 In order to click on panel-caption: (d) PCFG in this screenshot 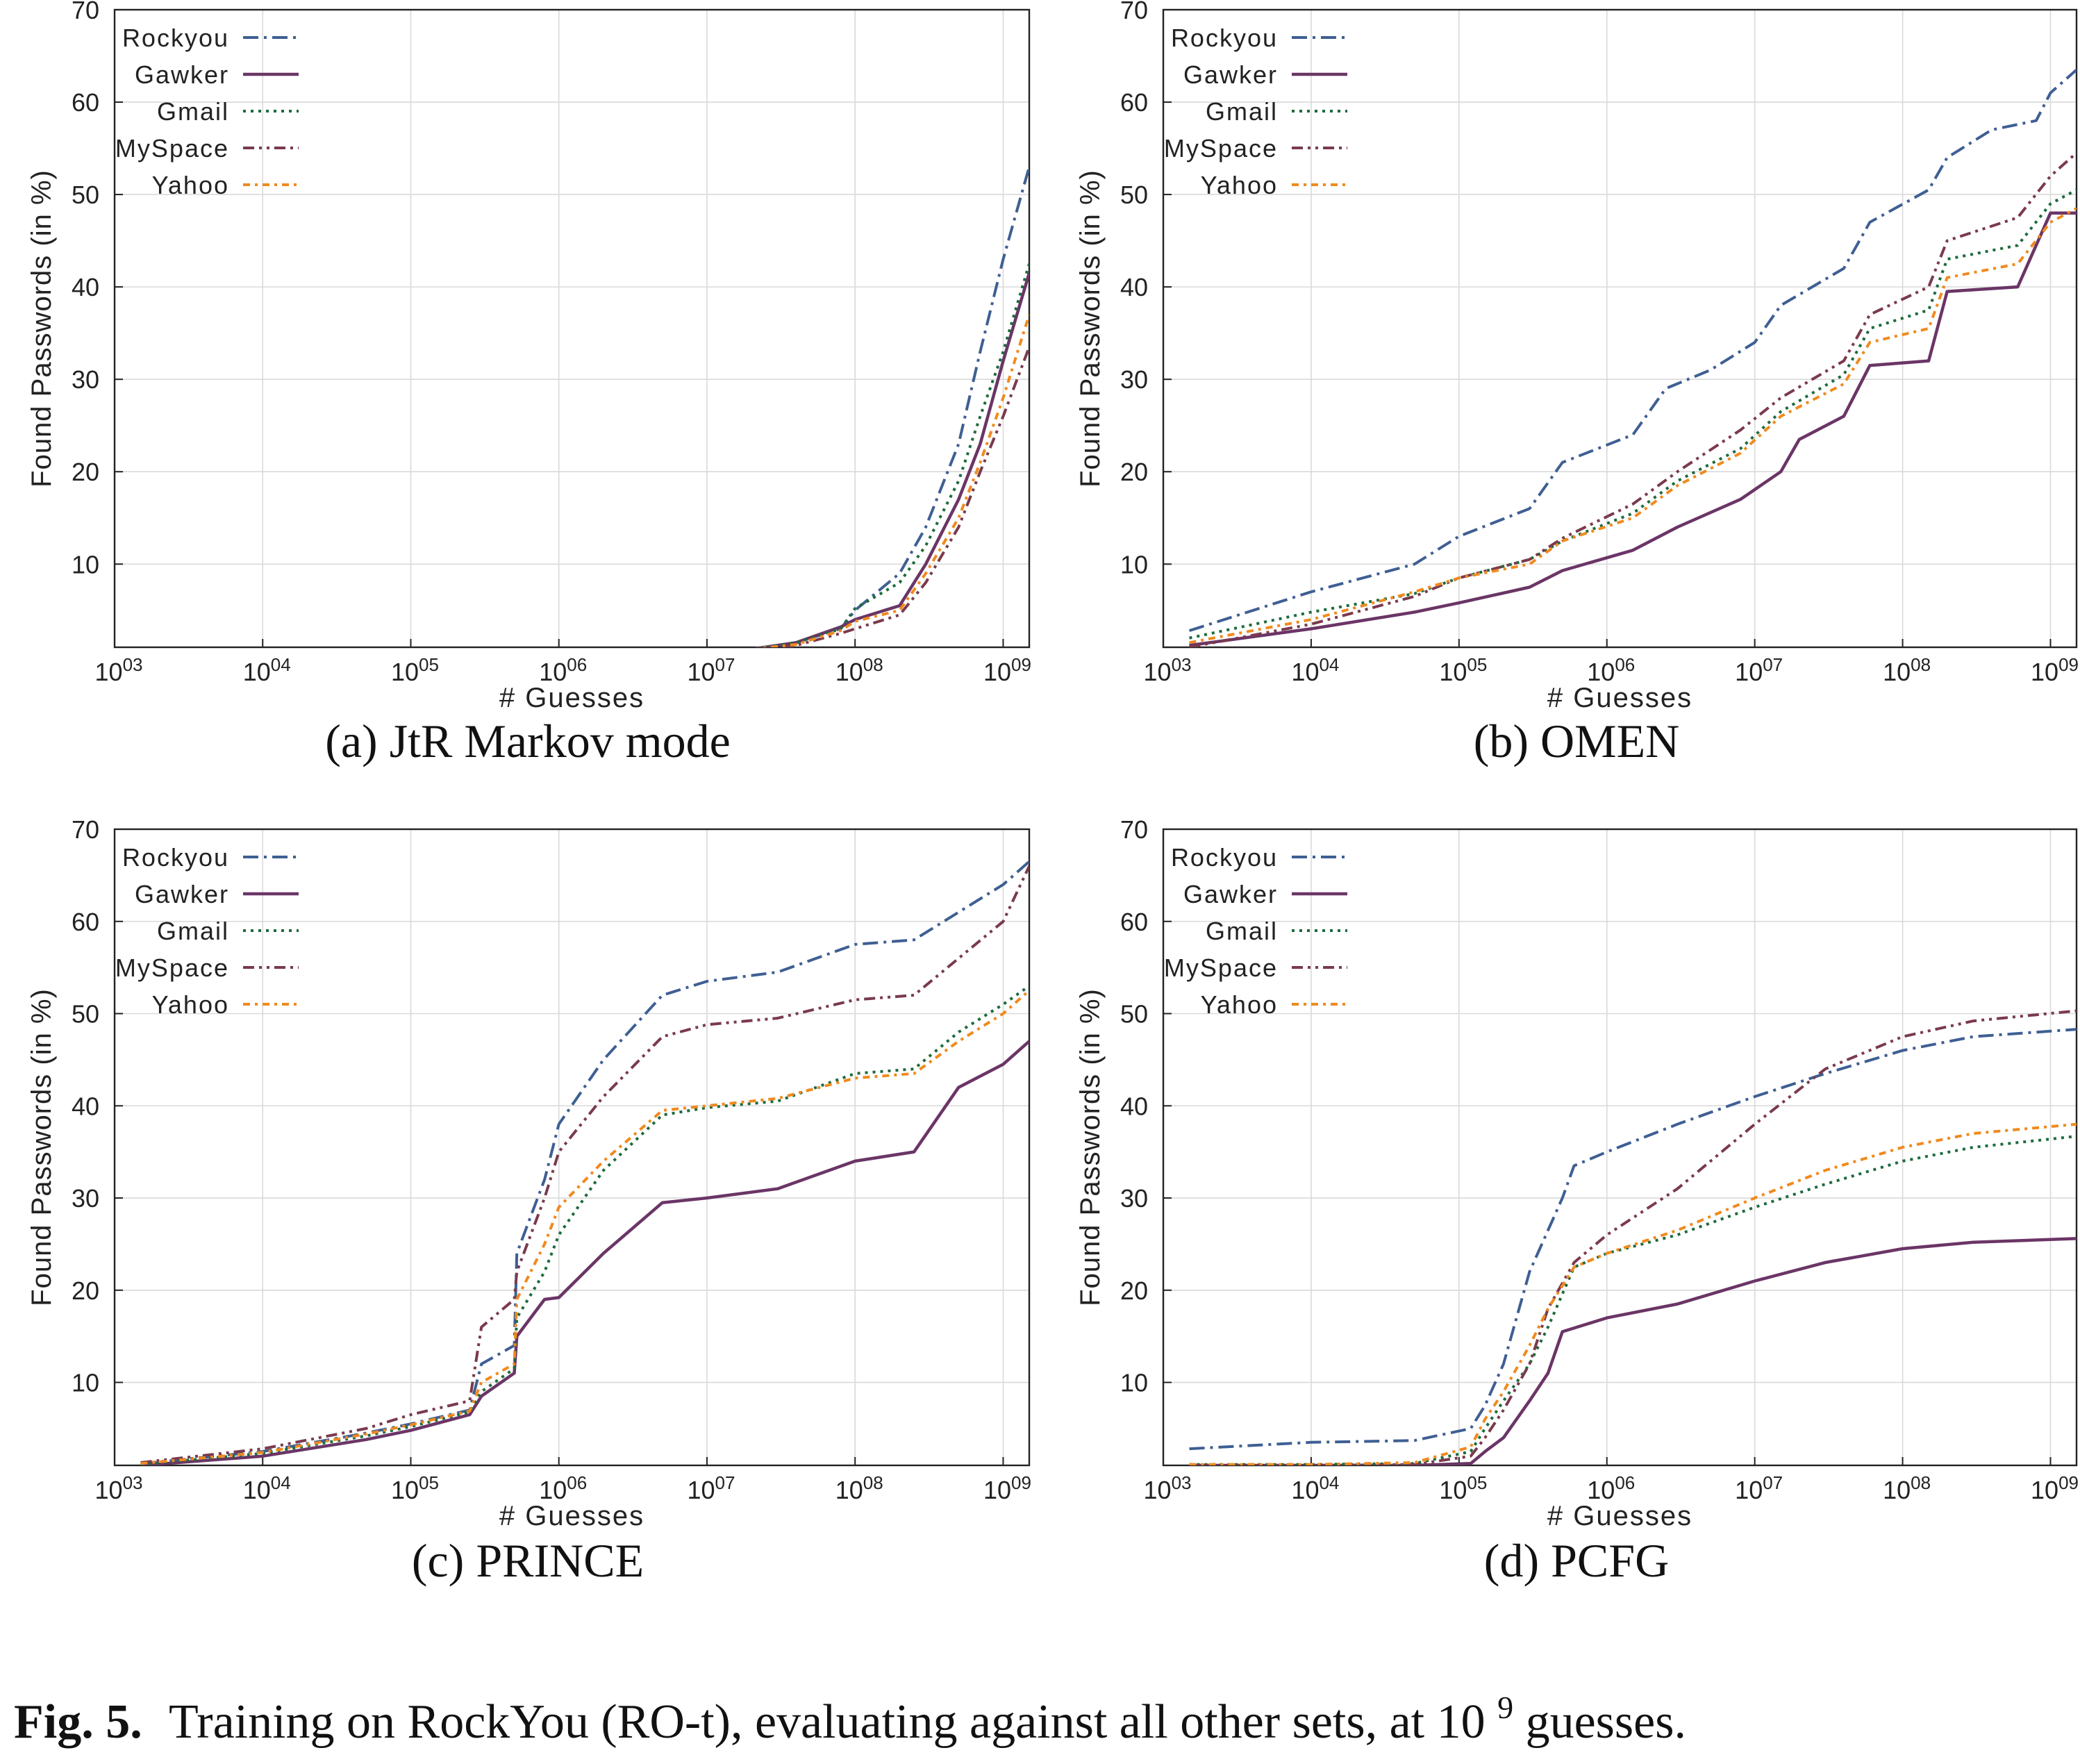, I will do `click(1576, 1560)`.